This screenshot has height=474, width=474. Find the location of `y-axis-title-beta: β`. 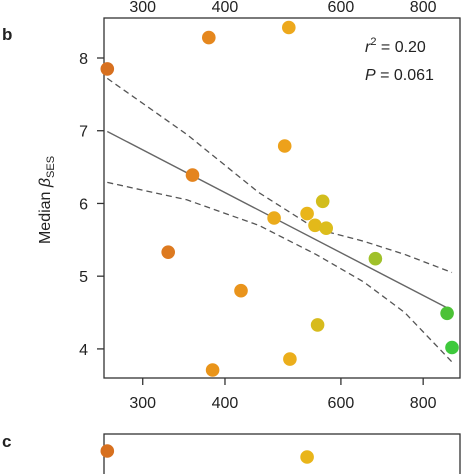

y-axis-title-beta: β is located at coordinates (45, 183).